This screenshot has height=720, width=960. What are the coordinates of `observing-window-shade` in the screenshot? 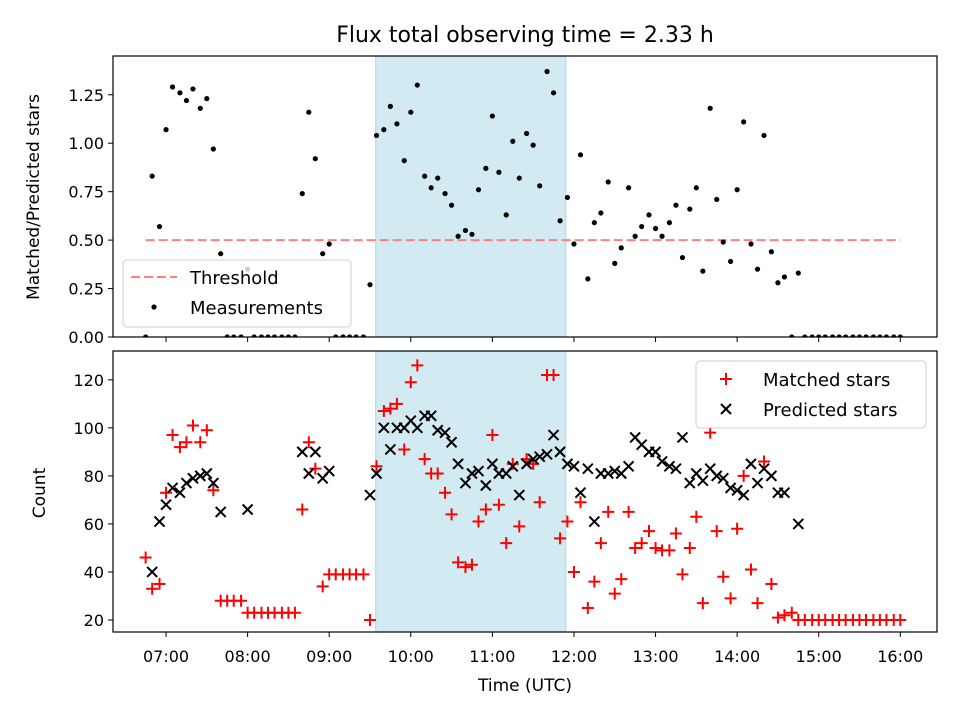 It's located at (471, 196).